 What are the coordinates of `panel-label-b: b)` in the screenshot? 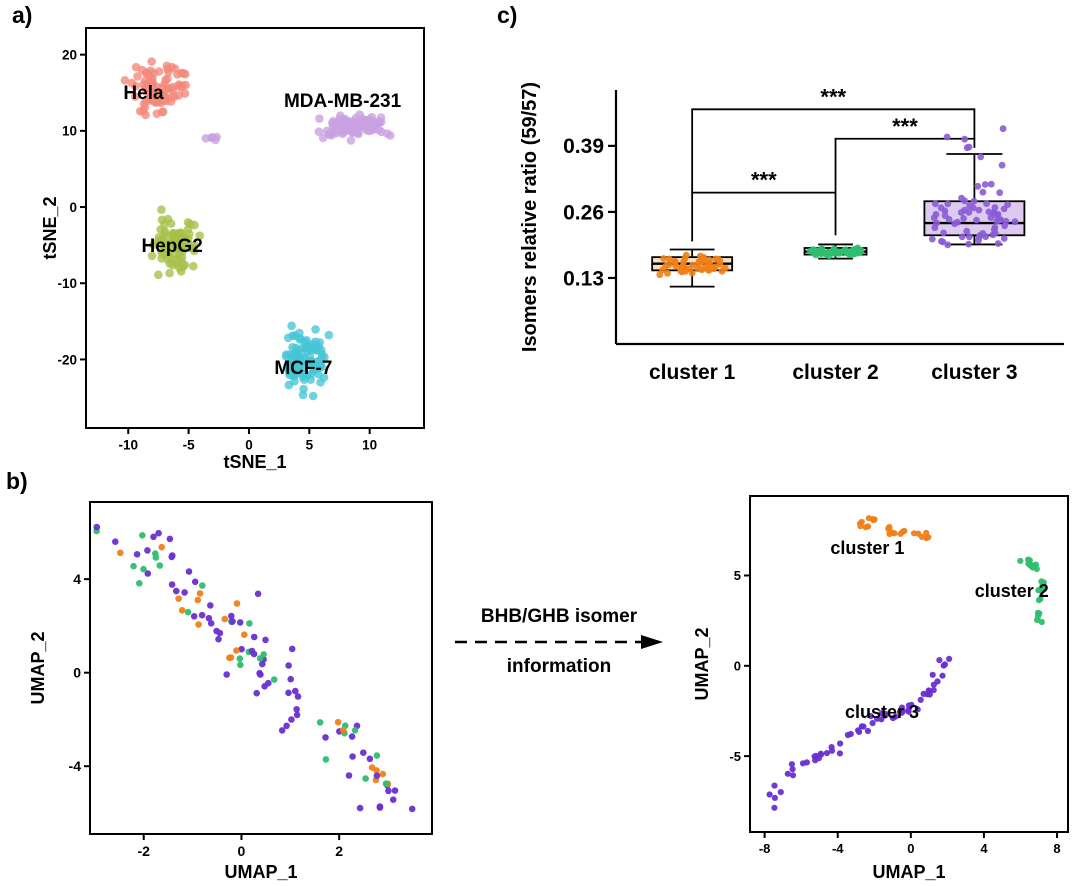 It's located at (17, 481).